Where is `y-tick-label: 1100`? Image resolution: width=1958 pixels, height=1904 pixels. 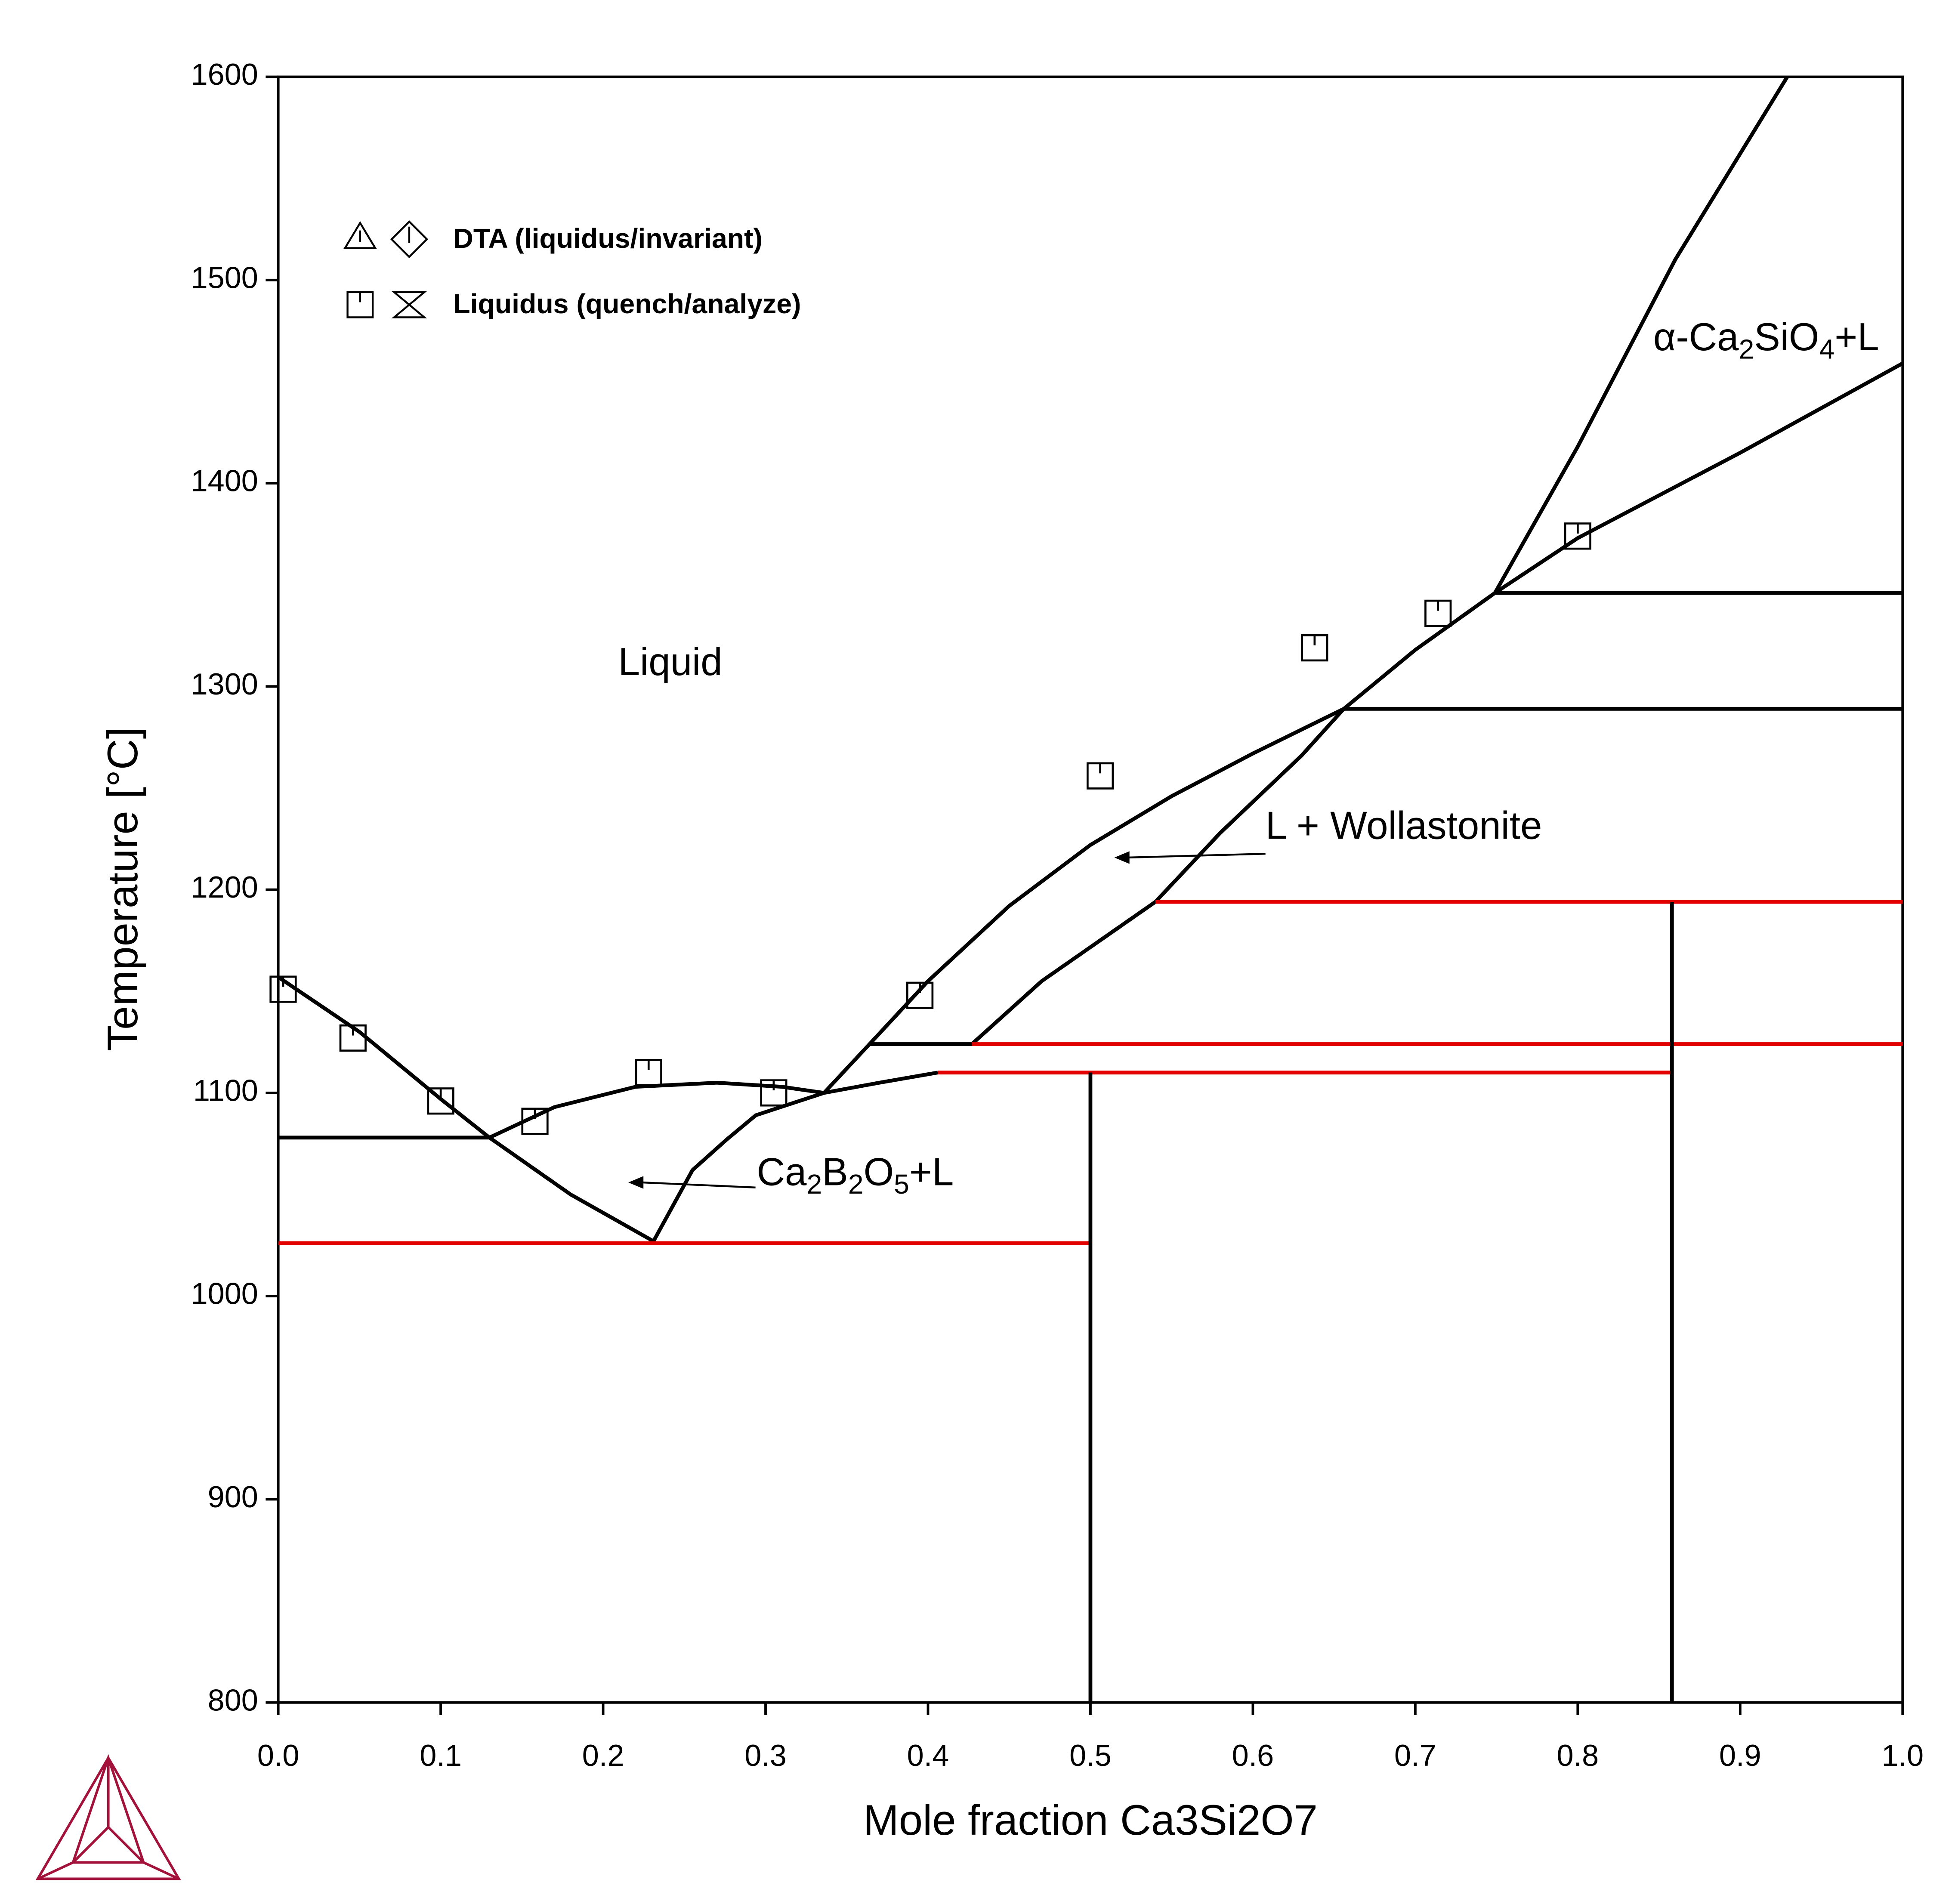 y-tick-label: 1100 is located at coordinates (225, 1090).